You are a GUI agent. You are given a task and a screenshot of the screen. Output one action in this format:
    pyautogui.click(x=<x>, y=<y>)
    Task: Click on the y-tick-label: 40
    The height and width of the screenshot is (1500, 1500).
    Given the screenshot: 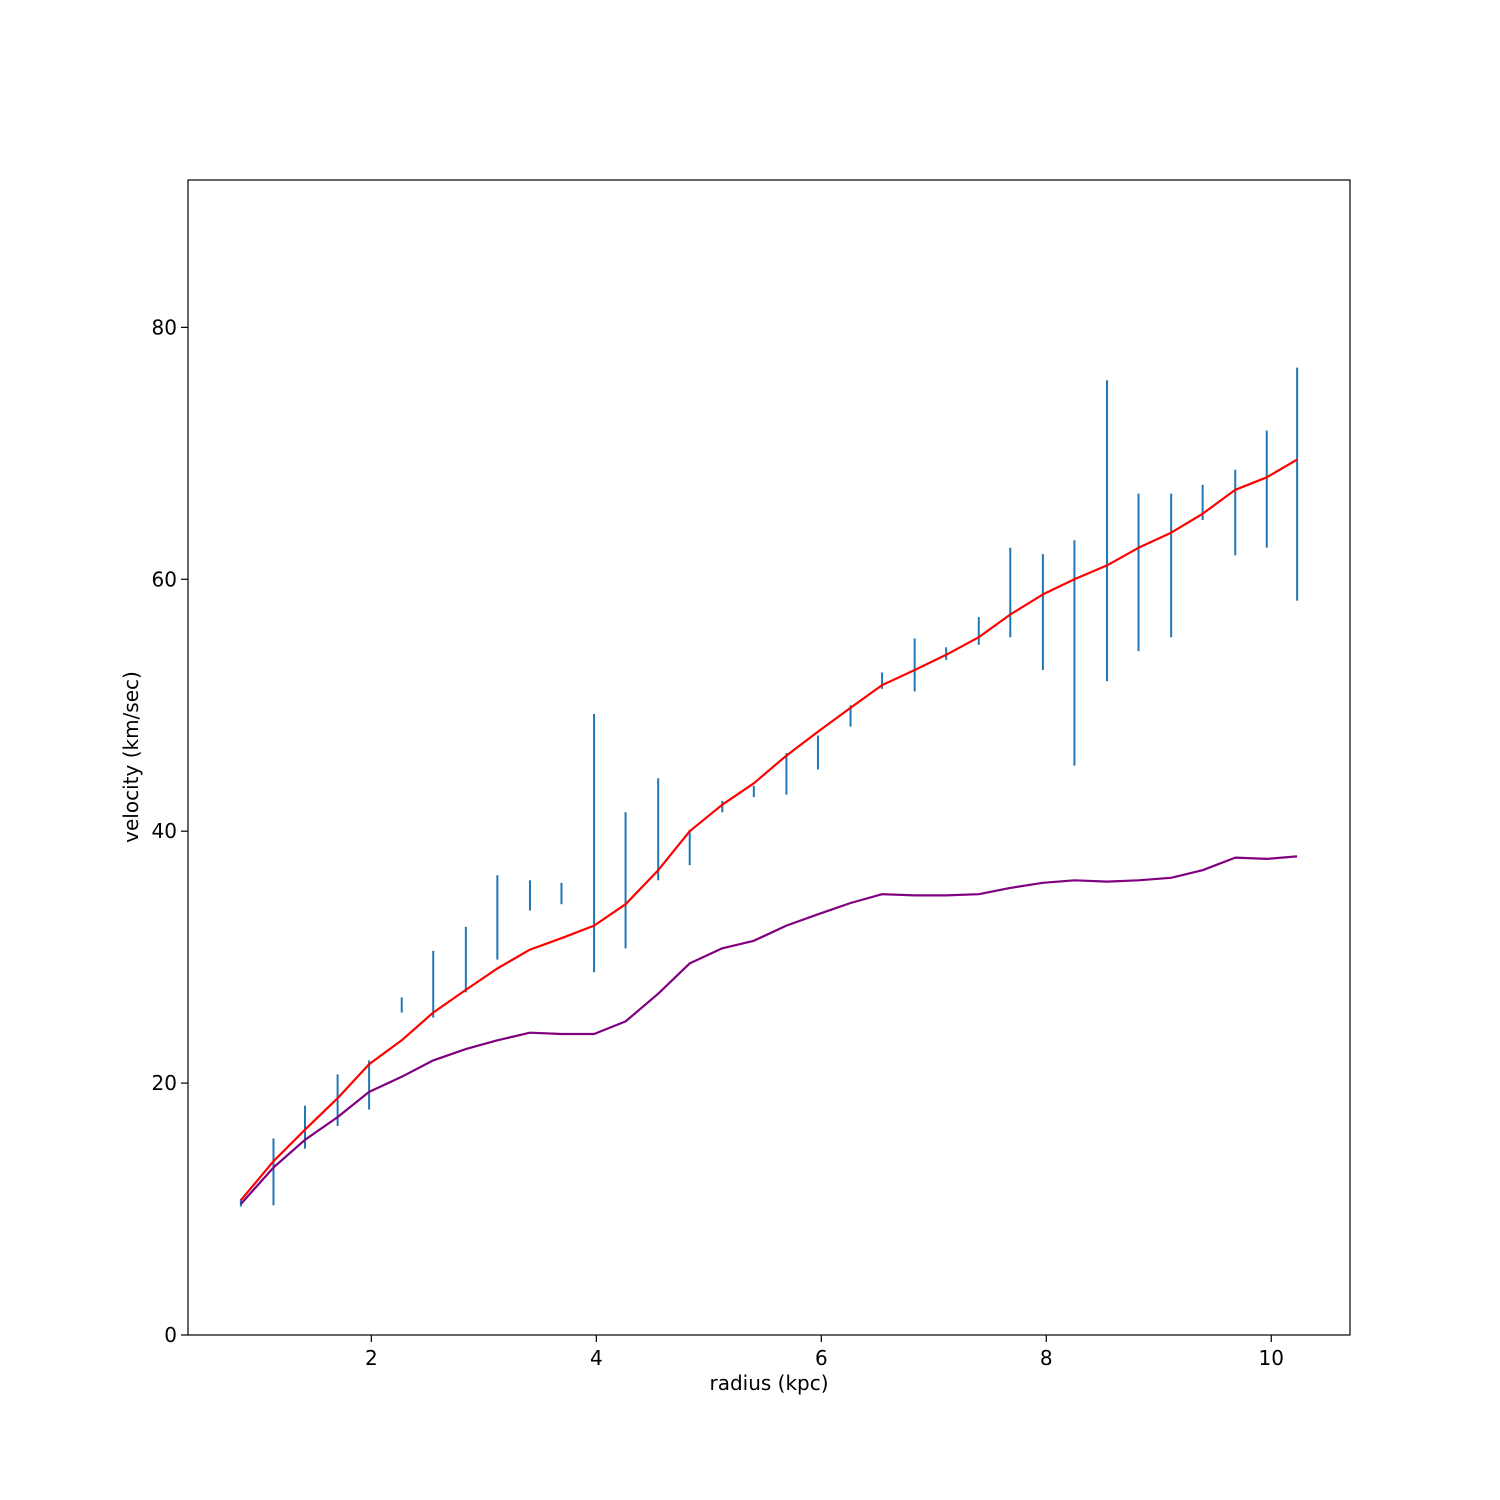 What is the action you would take?
    pyautogui.click(x=164, y=831)
    